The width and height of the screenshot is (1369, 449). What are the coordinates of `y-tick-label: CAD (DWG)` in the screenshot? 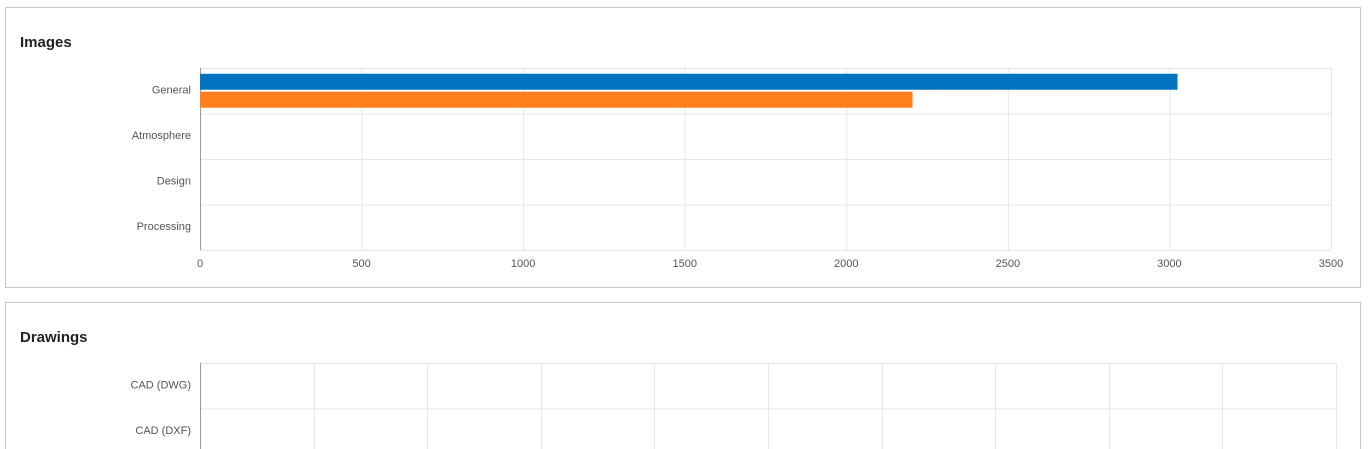 It's located at (161, 386).